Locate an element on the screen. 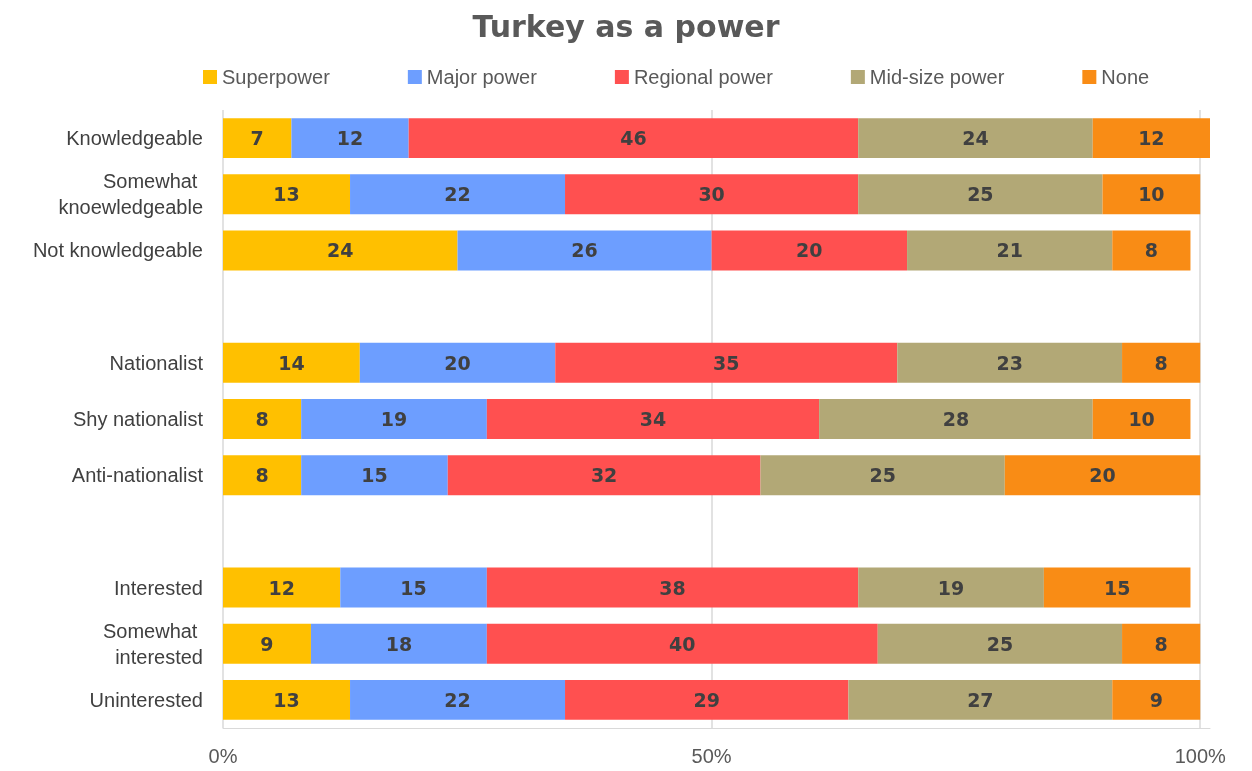  y-tick-label: Nationalist is located at coordinates (156, 362).